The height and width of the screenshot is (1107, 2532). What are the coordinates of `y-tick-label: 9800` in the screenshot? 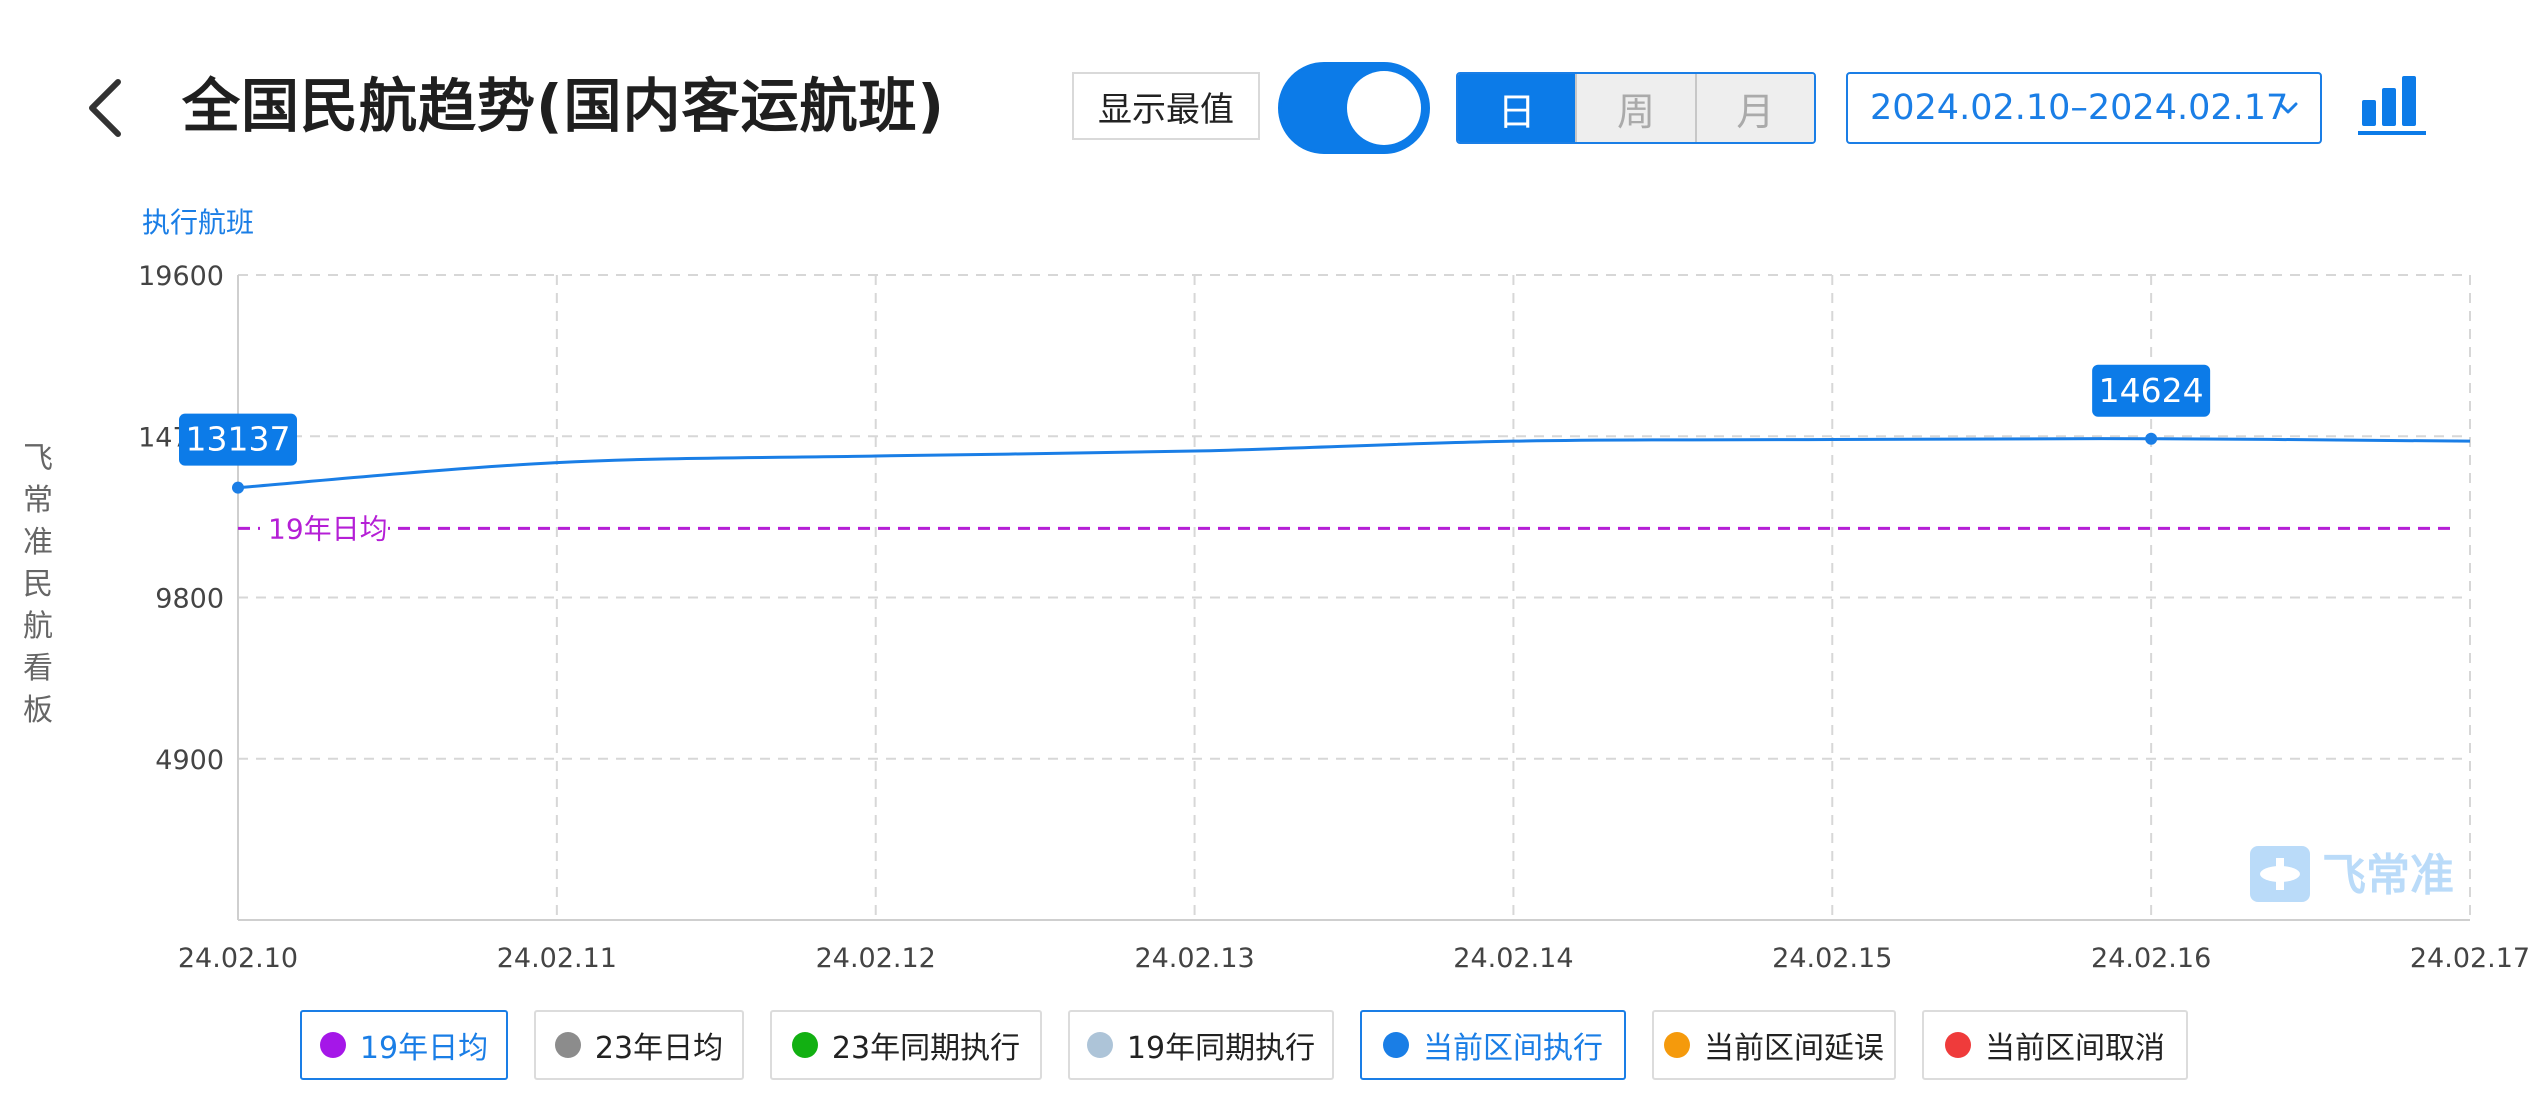 It's located at (189, 599).